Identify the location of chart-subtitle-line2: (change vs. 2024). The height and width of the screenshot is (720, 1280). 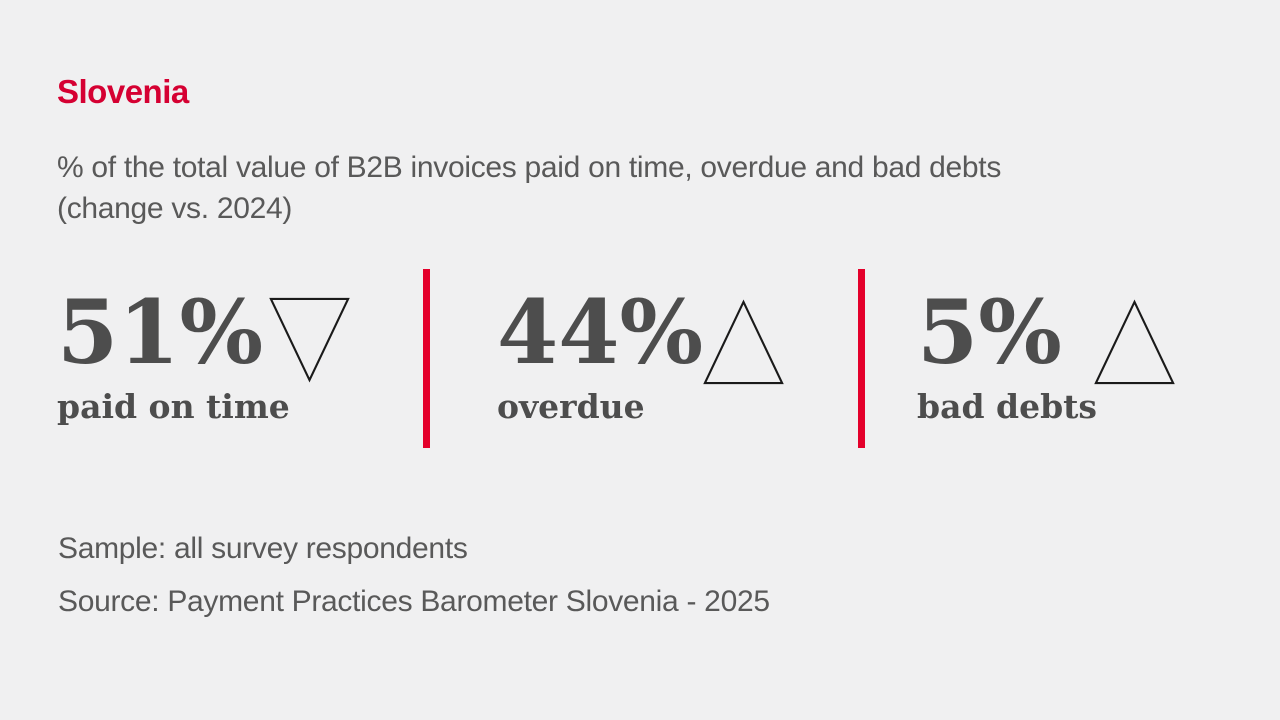
(175, 208).